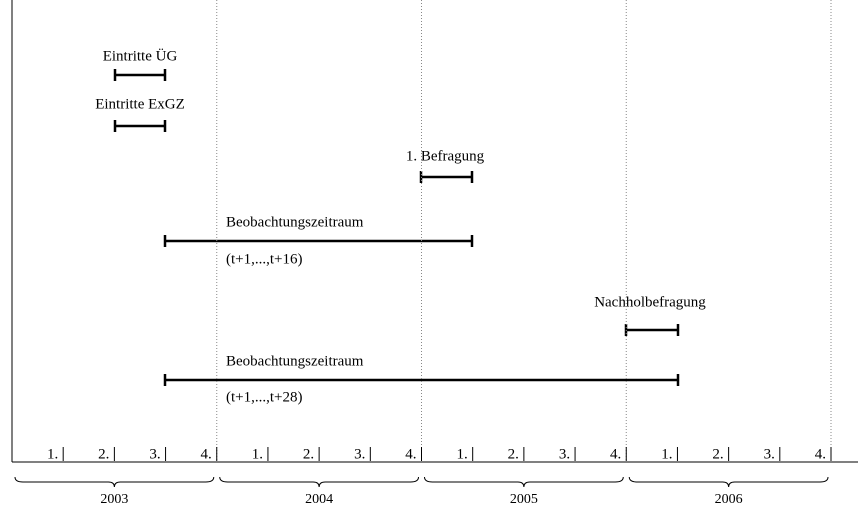 The height and width of the screenshot is (509, 858). Describe the element at coordinates (650, 302) in the screenshot. I see `interval-label: Nachholbefragung` at that location.